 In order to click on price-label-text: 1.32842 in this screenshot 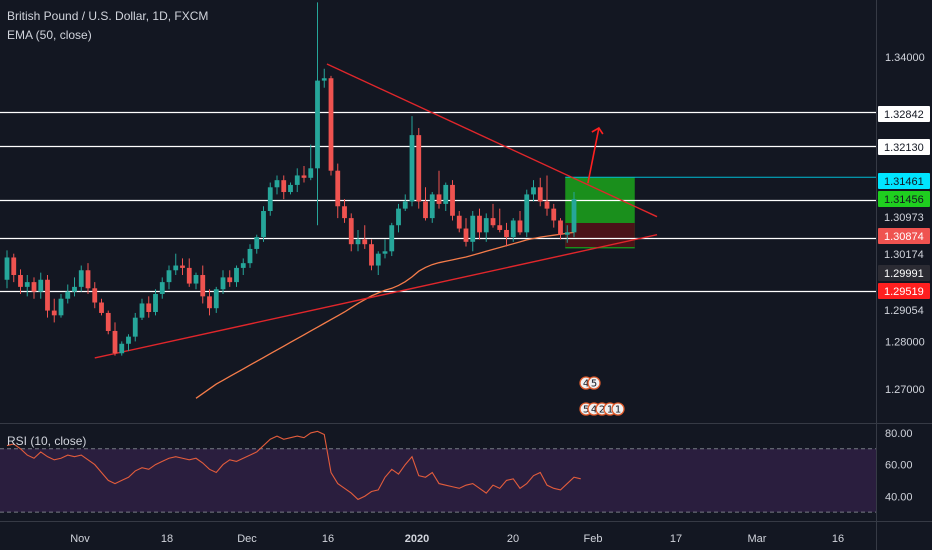, I will do `click(904, 115)`.